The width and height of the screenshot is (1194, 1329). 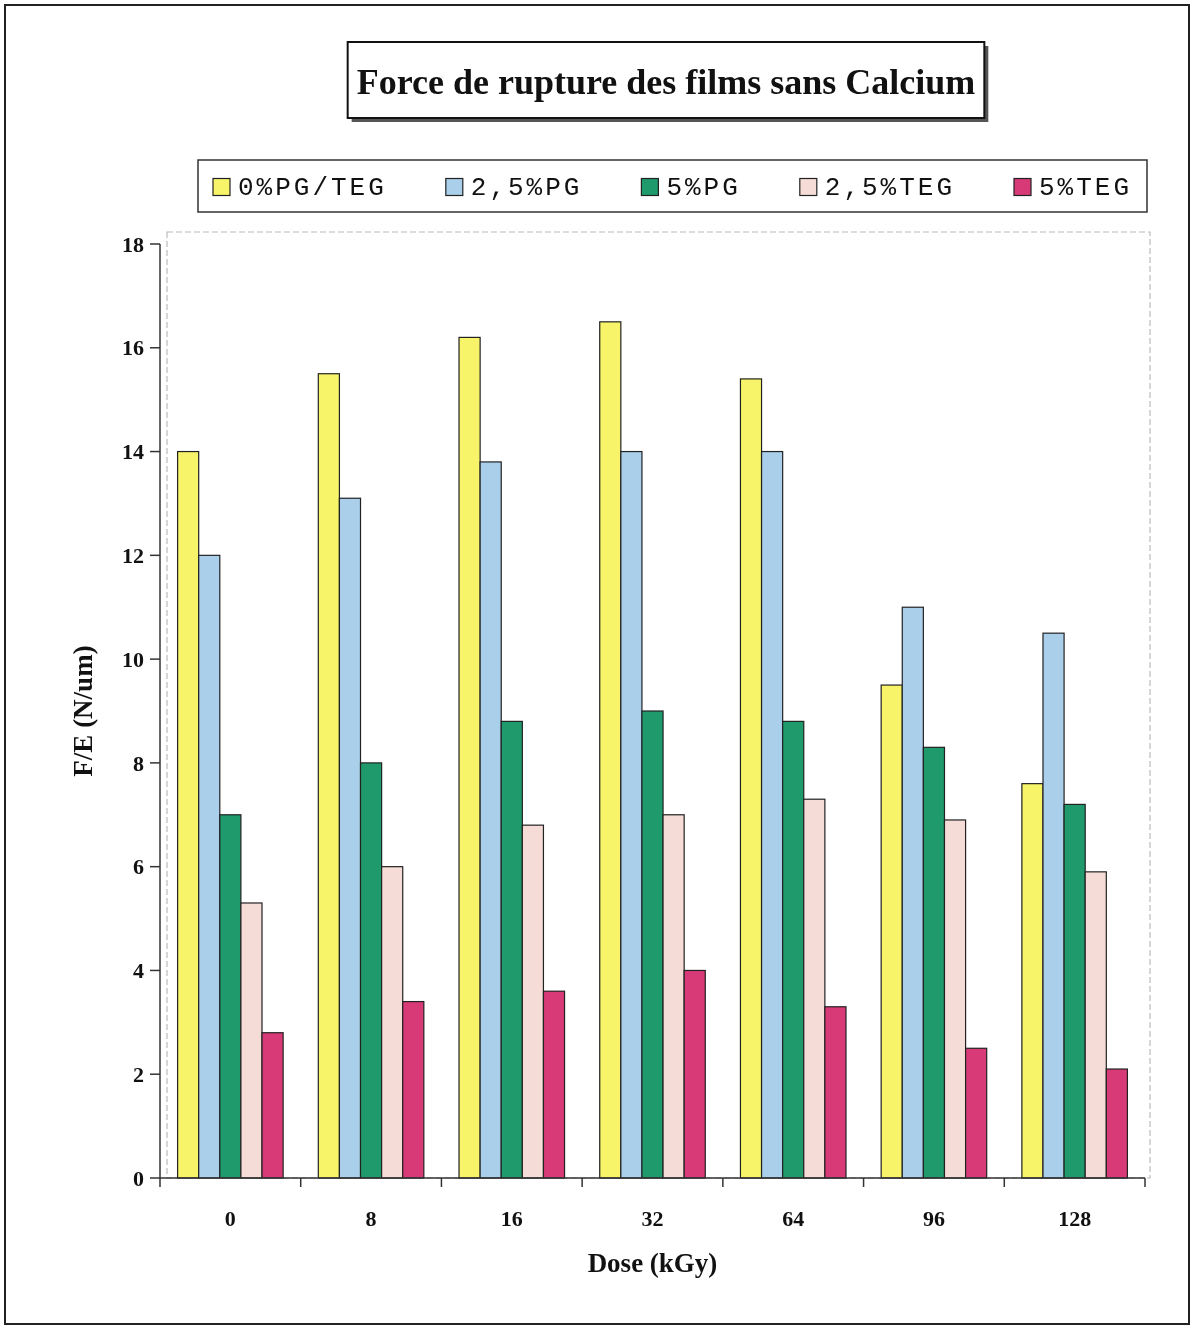 What do you see at coordinates (133, 452) in the screenshot?
I see `y-tick-label: 14` at bounding box center [133, 452].